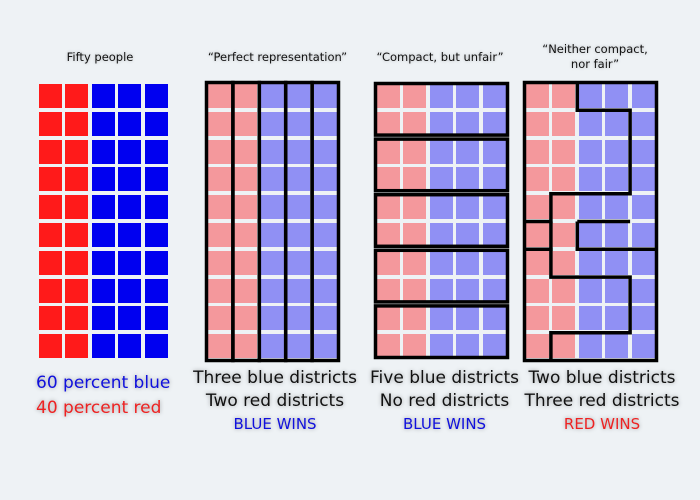 The image size is (700, 500). What do you see at coordinates (602, 401) in the screenshot?
I see `panel-4-caption-2: Three red districts` at bounding box center [602, 401].